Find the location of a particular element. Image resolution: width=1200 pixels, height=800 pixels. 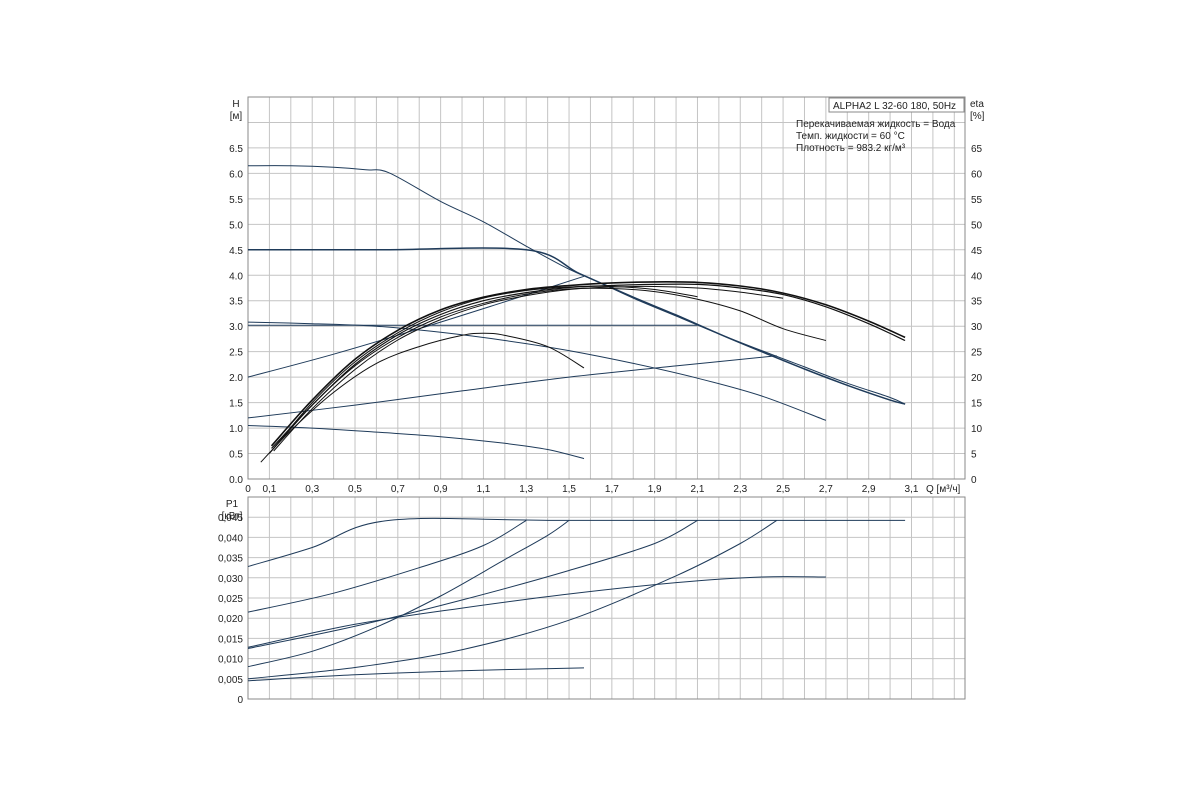

flow-tick-label: 1,9 is located at coordinates (655, 489).